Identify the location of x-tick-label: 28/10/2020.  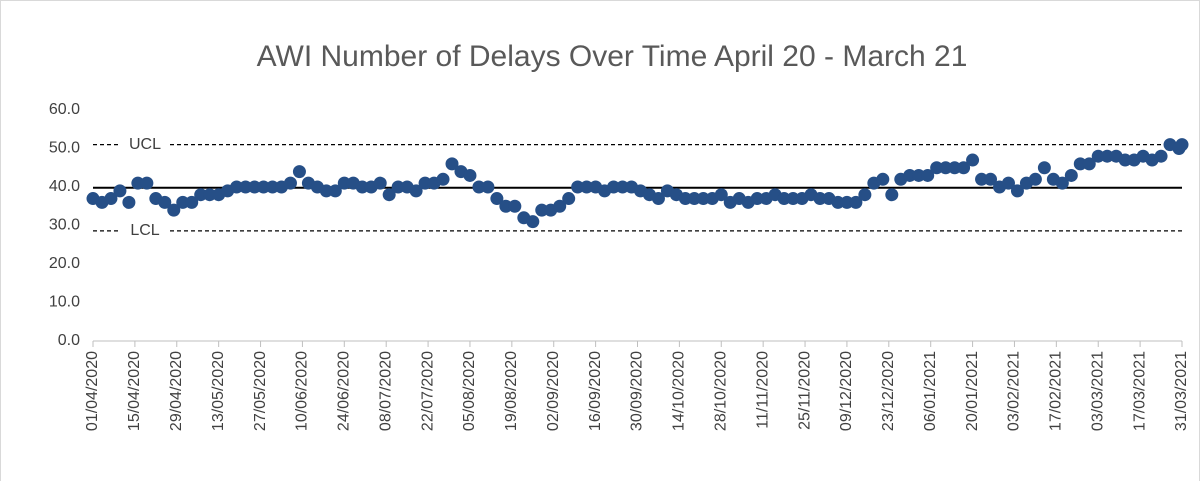
(720, 391).